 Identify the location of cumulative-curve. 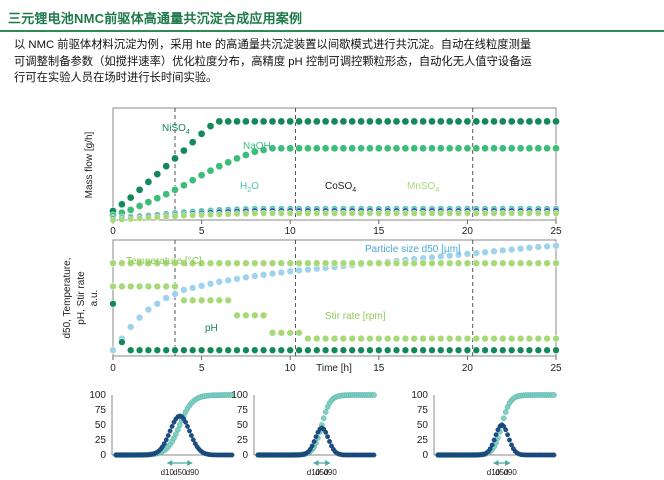
(316, 425).